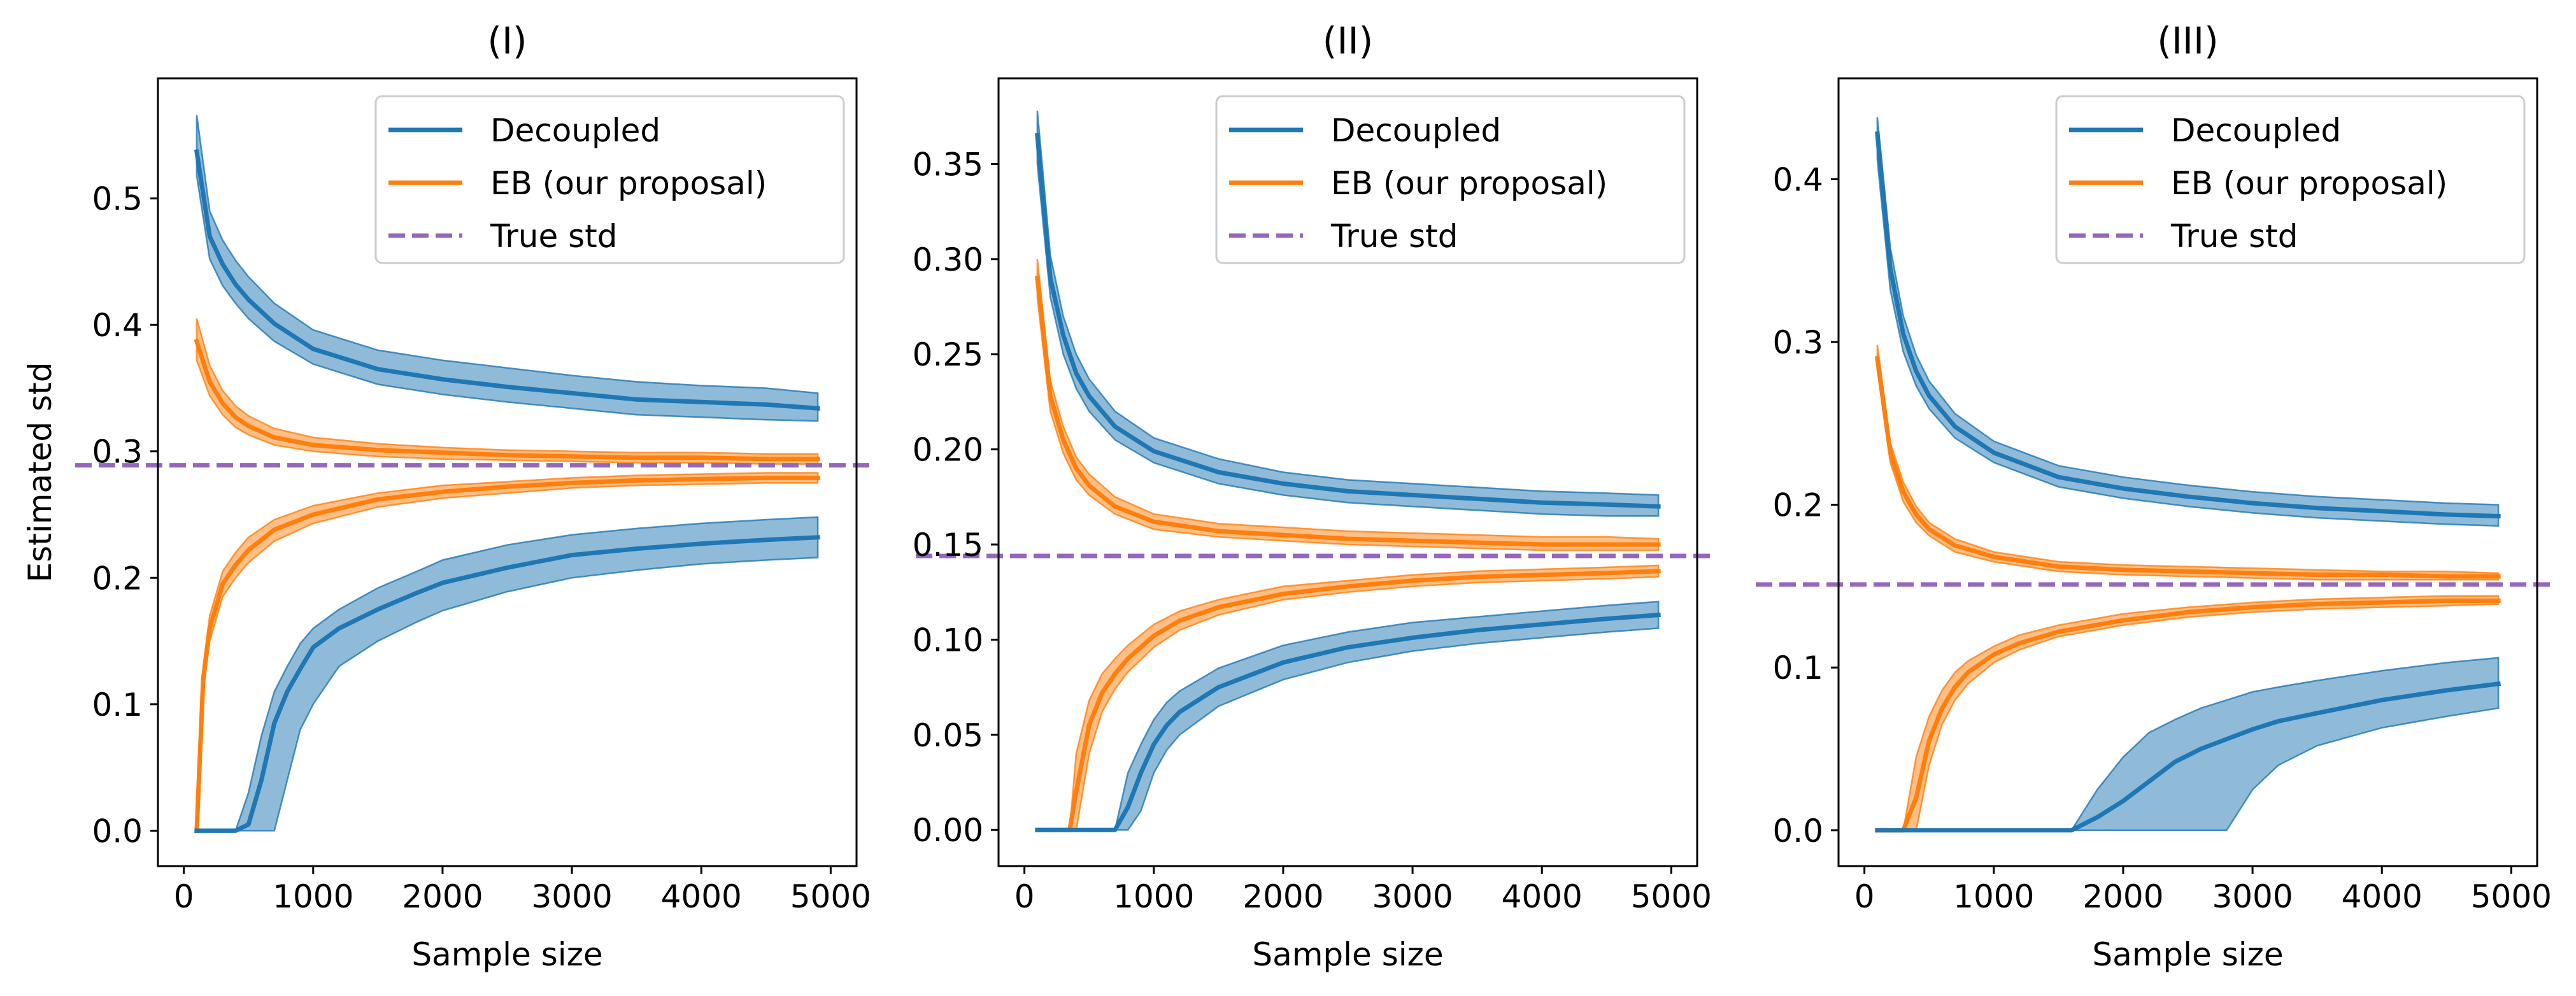 This screenshot has width=2576, height=996. I want to click on panel-title: (III), so click(2188, 40).